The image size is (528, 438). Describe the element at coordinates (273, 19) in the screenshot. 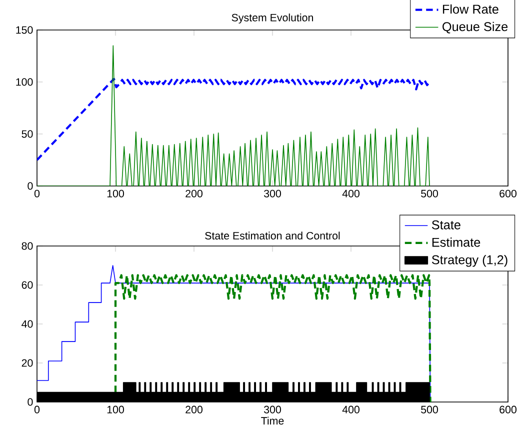

I see `chart-title: System Evolution` at that location.